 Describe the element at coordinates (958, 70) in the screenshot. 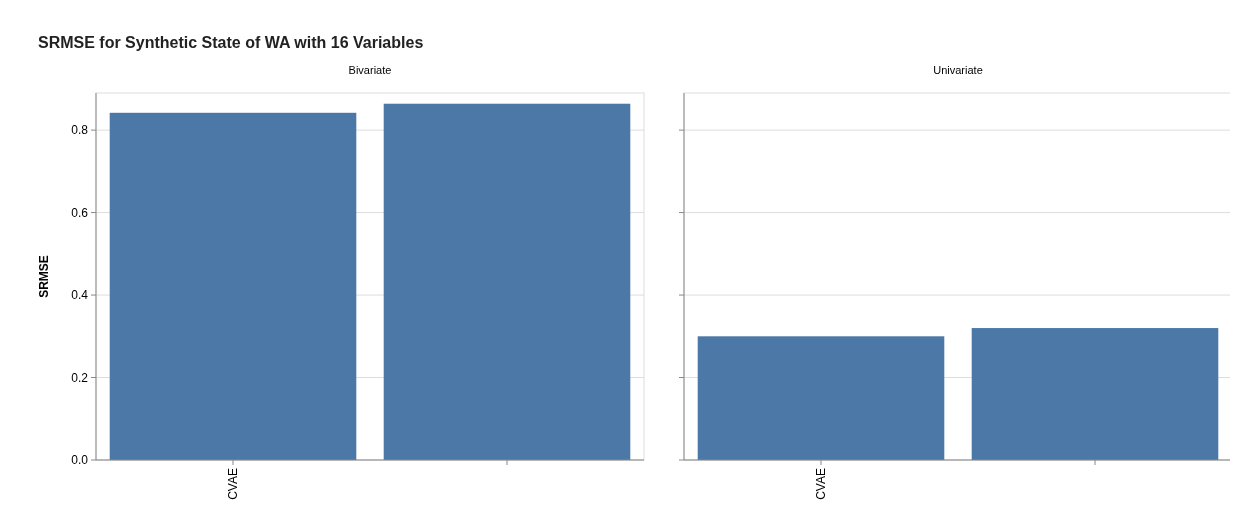

I see `chart-subtitle: Univariate` at that location.